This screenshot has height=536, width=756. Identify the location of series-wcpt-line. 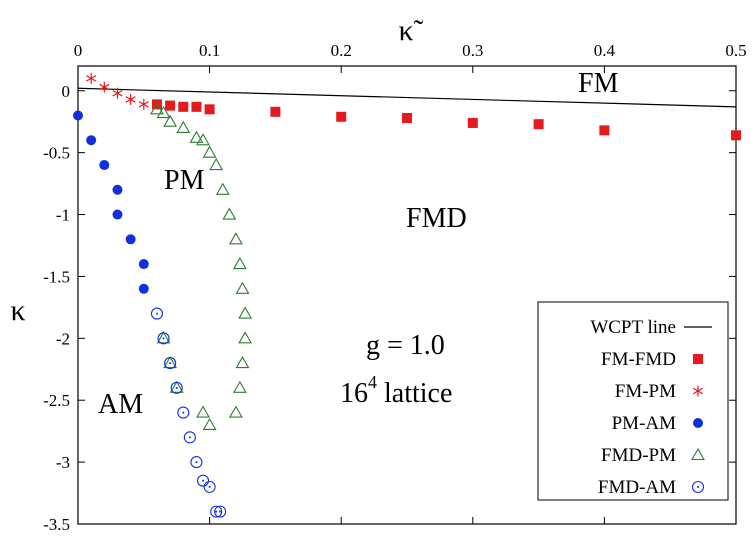
(407, 97).